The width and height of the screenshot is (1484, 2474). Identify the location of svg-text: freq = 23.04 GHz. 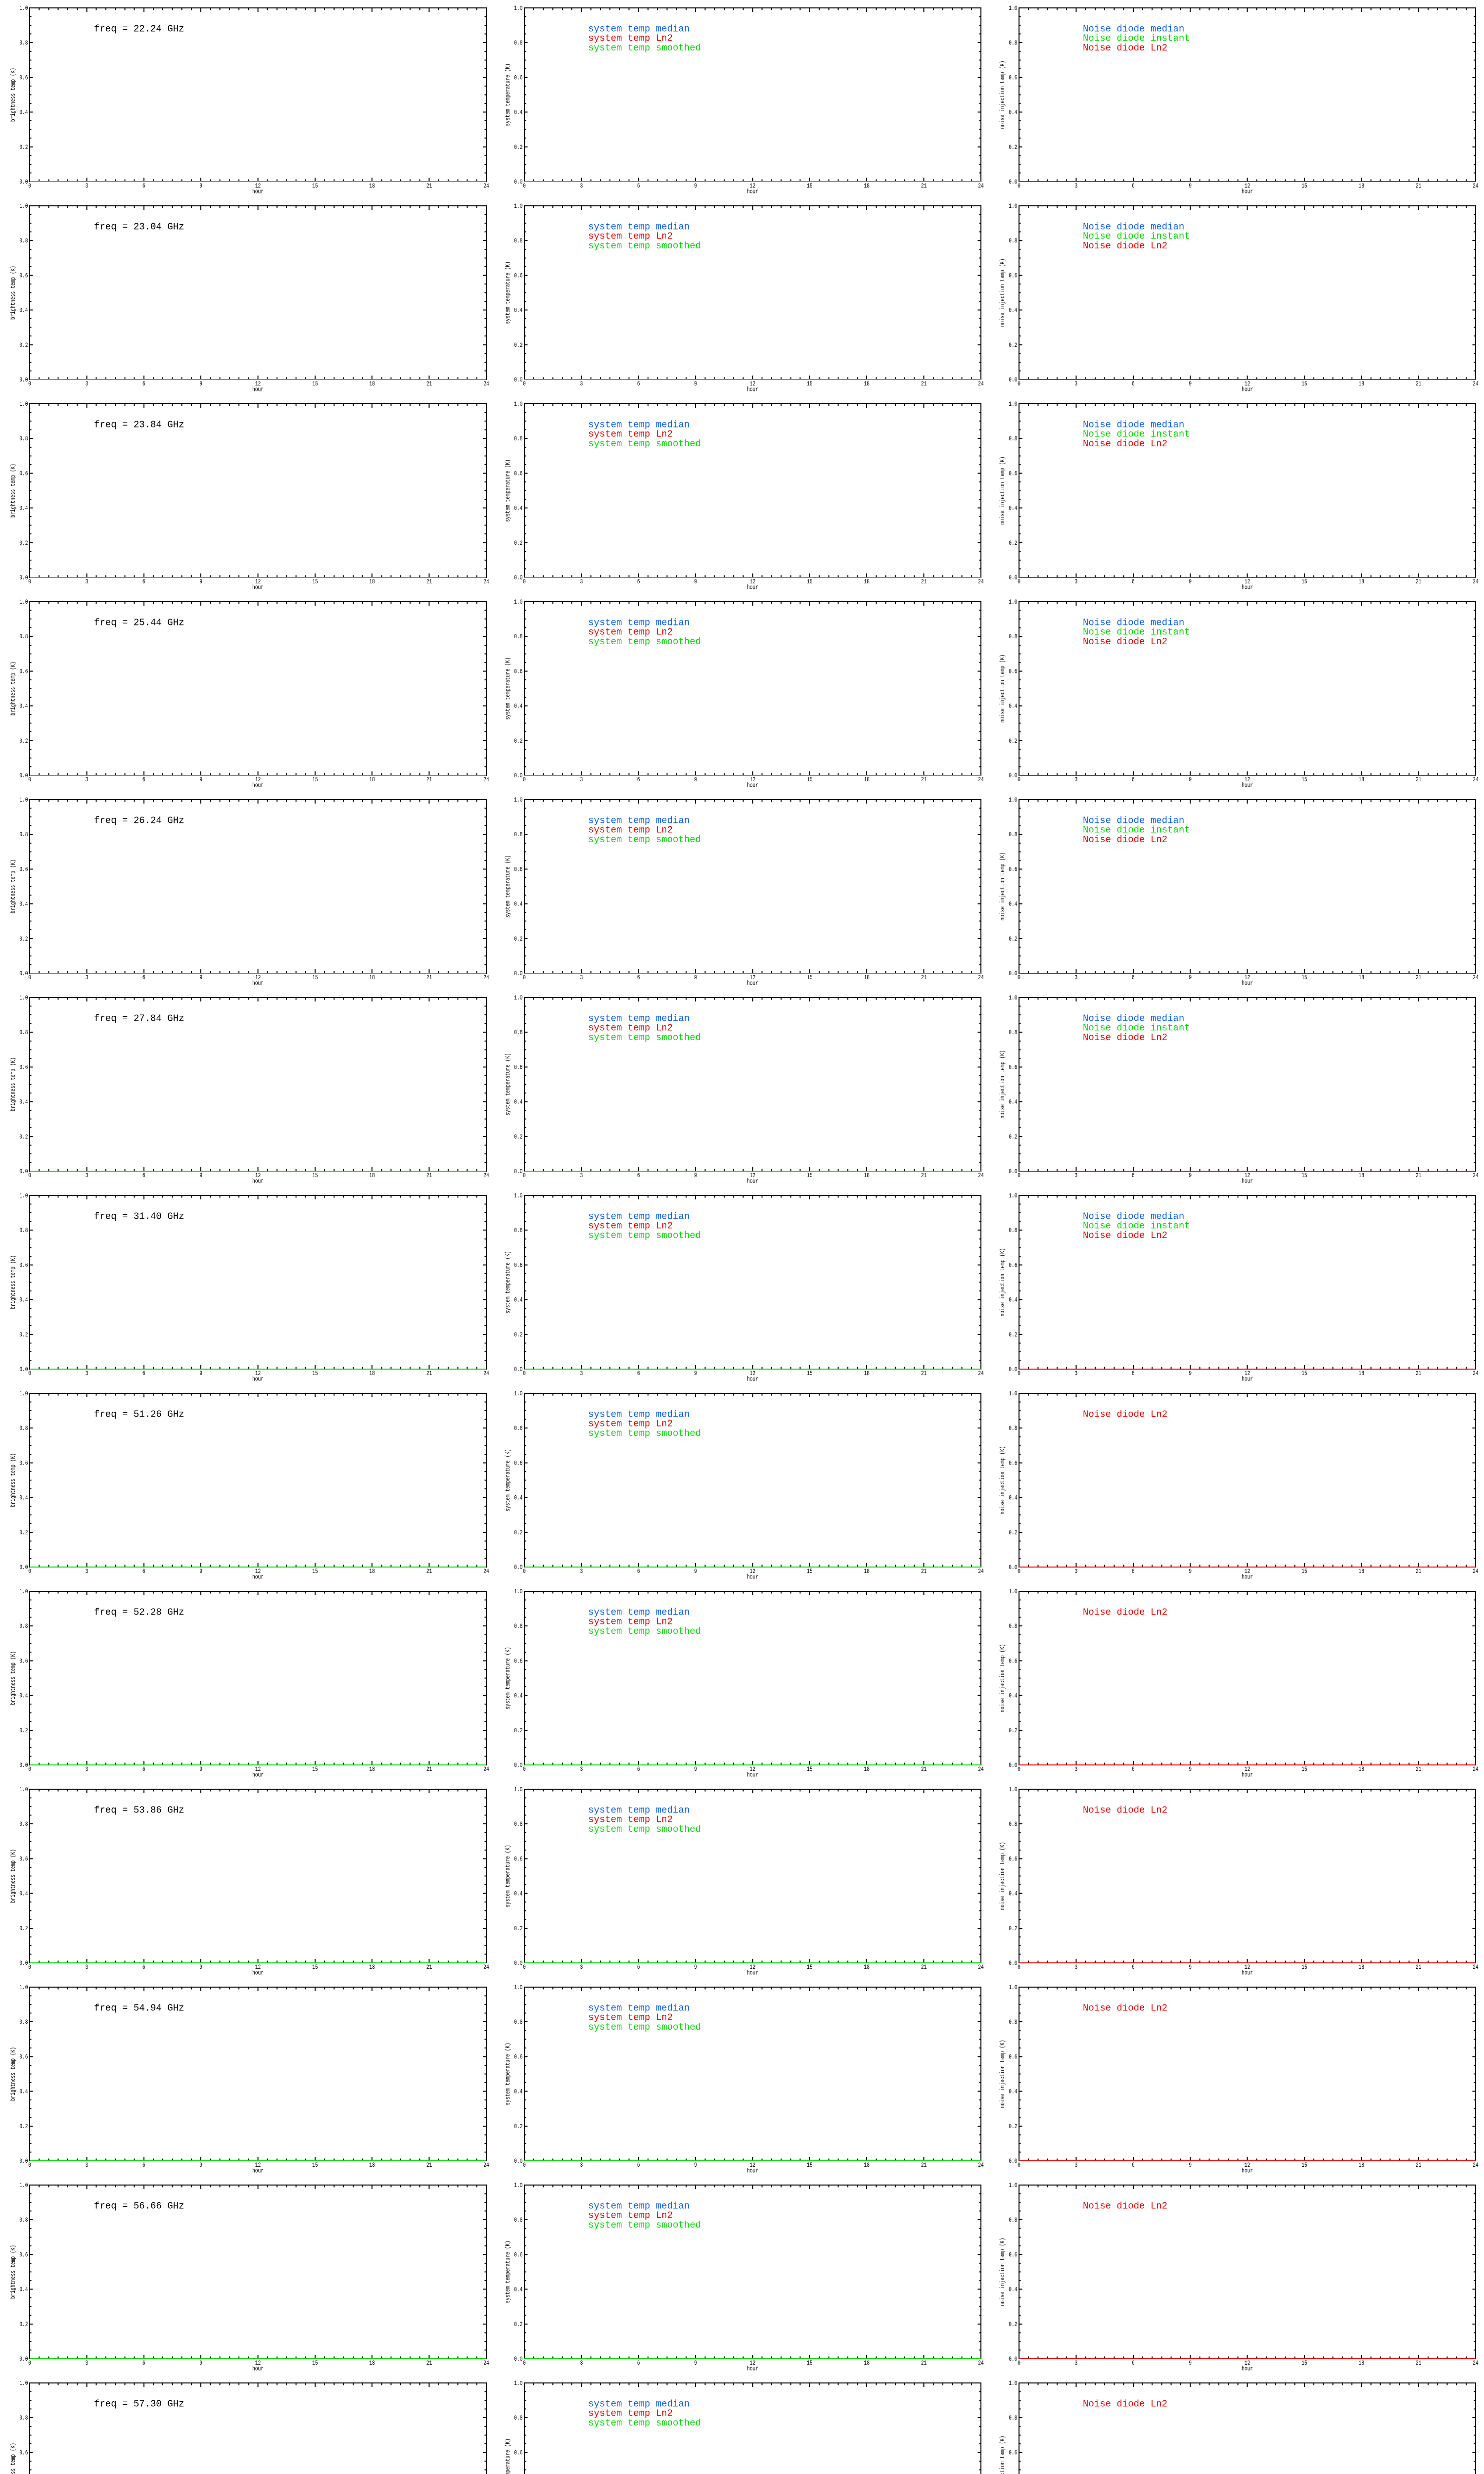
(139, 228).